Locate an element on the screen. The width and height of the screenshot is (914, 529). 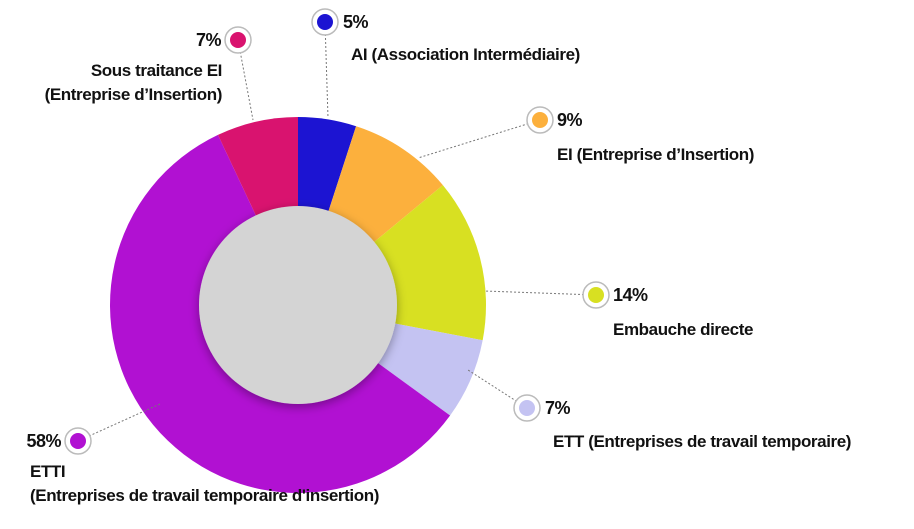
category-label: EI (Entreprise d’Insertion) is located at coordinates (656, 154).